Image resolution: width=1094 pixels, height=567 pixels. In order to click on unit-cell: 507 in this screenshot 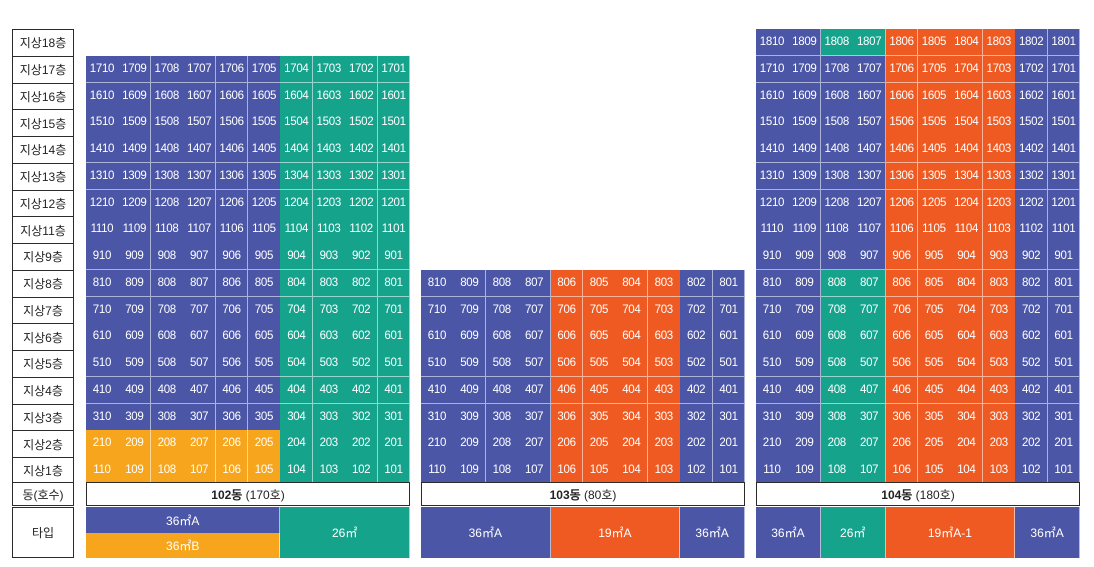, I will do `click(870, 364)`.